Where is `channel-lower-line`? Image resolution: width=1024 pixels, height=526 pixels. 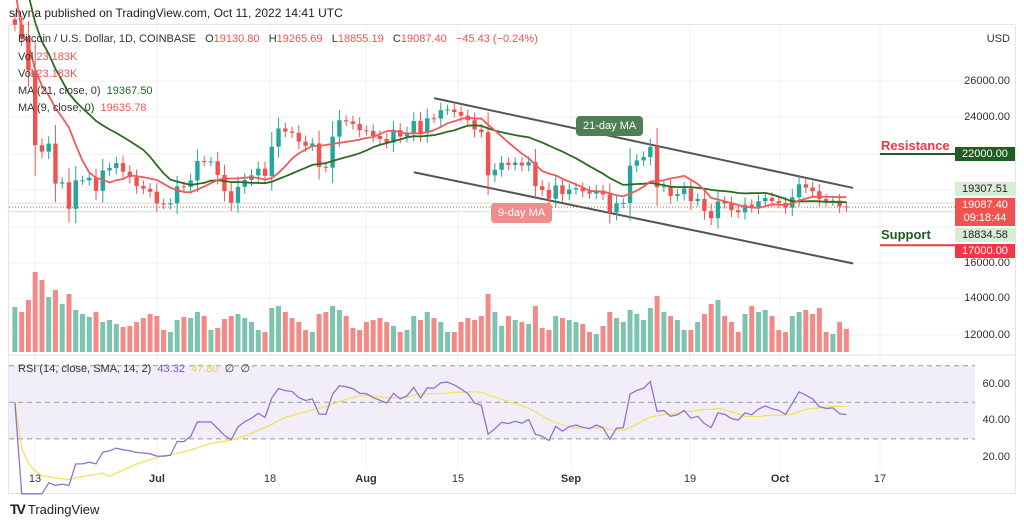 channel-lower-line is located at coordinates (633, 218).